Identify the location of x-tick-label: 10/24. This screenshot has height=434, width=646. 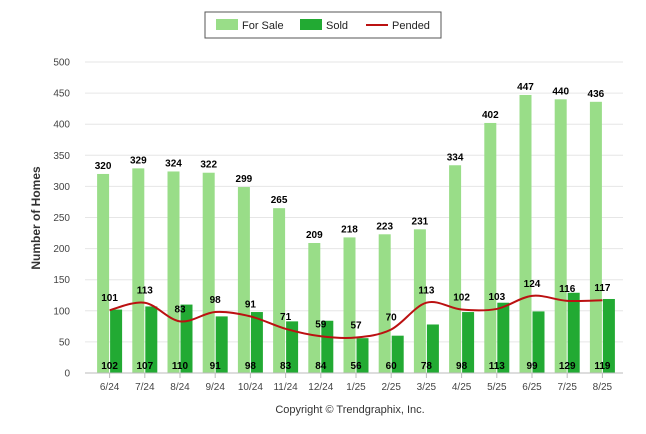
(250, 387).